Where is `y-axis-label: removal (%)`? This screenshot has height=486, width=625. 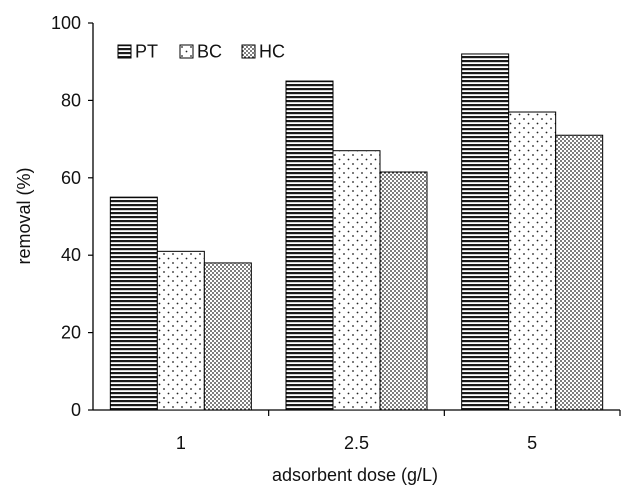 y-axis-label: removal (%) is located at coordinates (24, 215).